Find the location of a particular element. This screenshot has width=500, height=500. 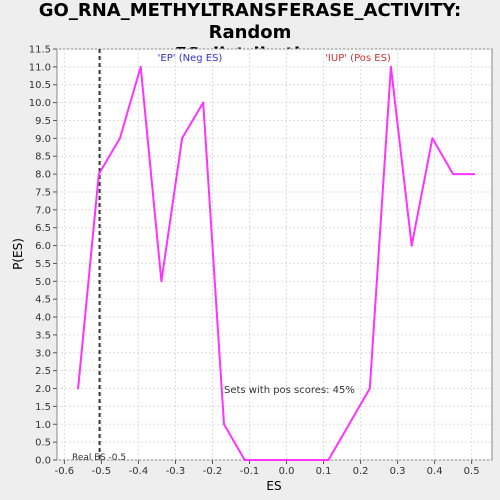

y-tick-label: 9.5 is located at coordinates (43, 121).